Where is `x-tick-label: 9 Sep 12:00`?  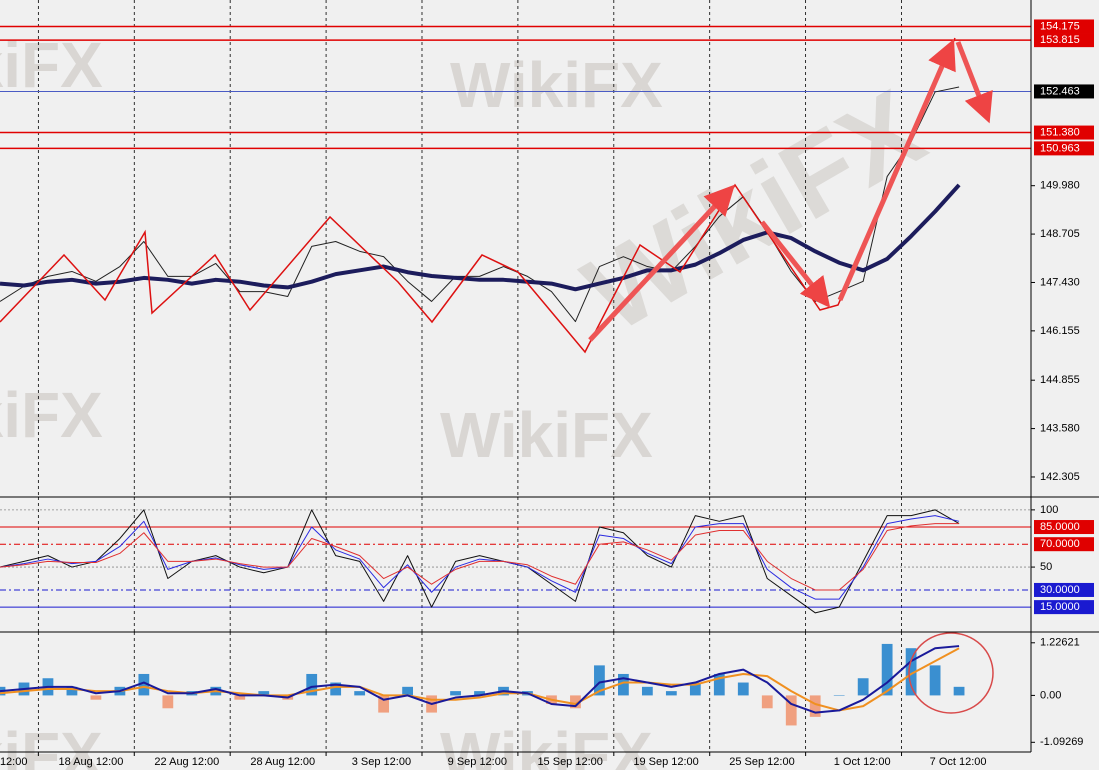
x-tick-label: 9 Sep 12:00 is located at coordinates (477, 762).